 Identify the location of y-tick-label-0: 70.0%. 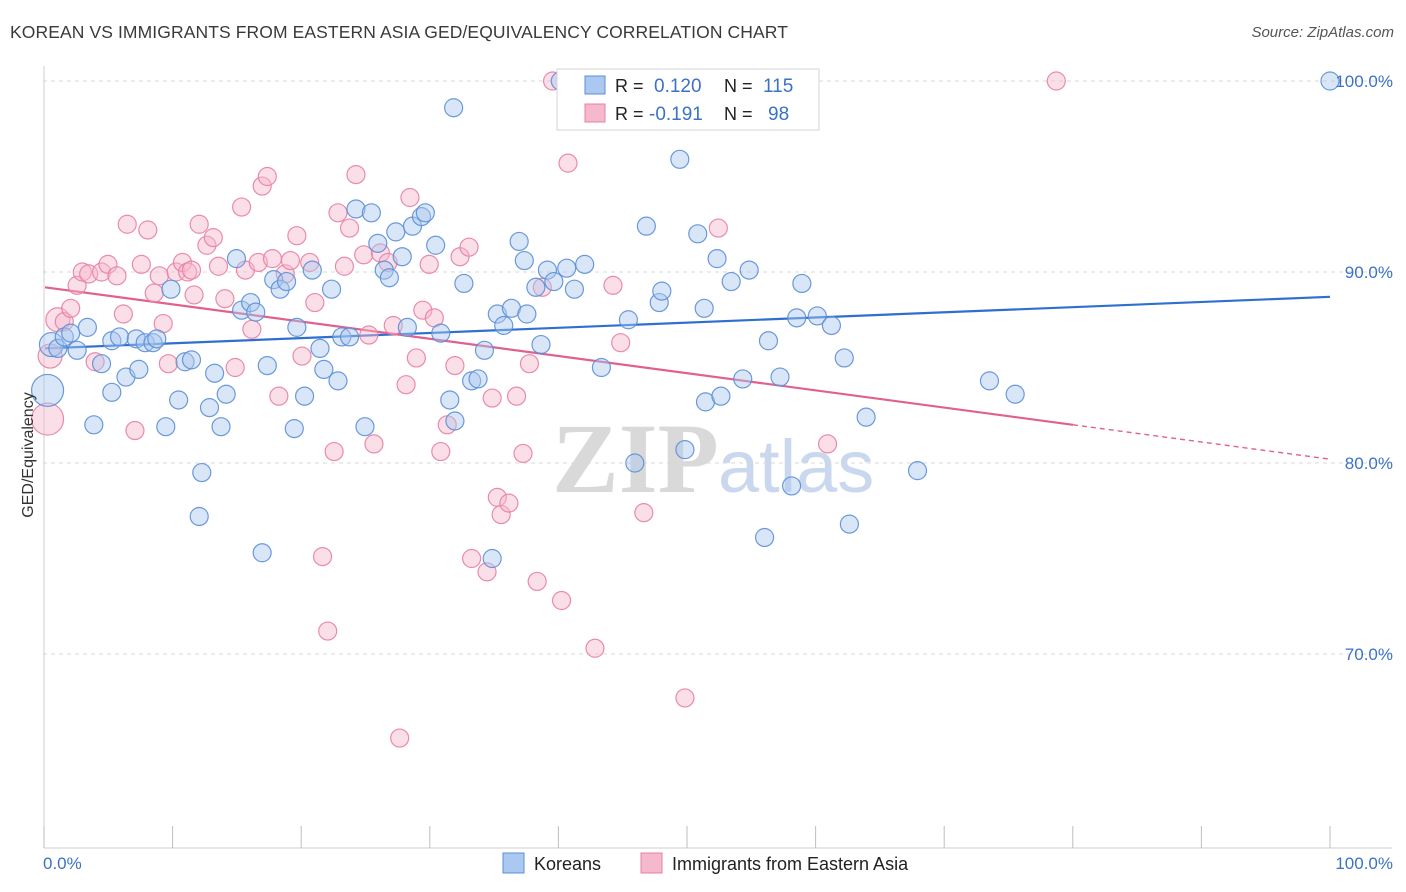
(1369, 654).